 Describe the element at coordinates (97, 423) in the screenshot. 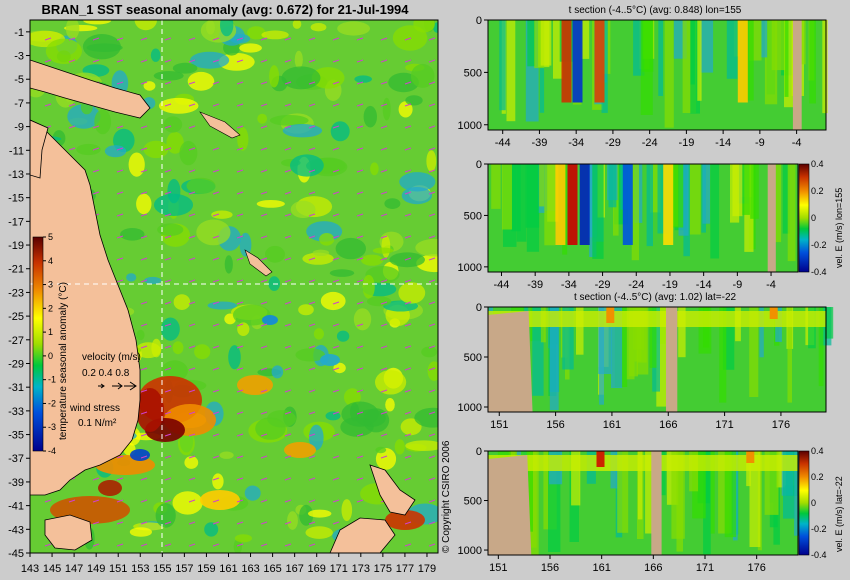

I see `wind-stress-scale: 0.1 N/m²` at that location.